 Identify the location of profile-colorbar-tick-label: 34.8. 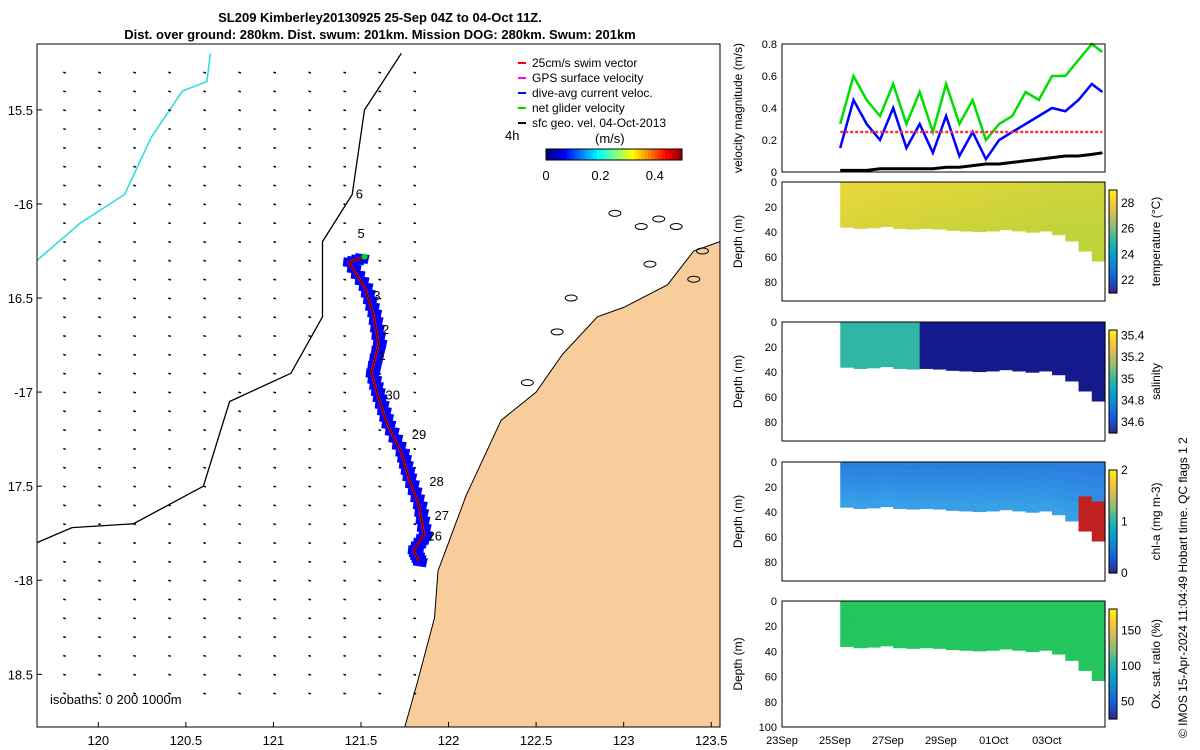
(1133, 400).